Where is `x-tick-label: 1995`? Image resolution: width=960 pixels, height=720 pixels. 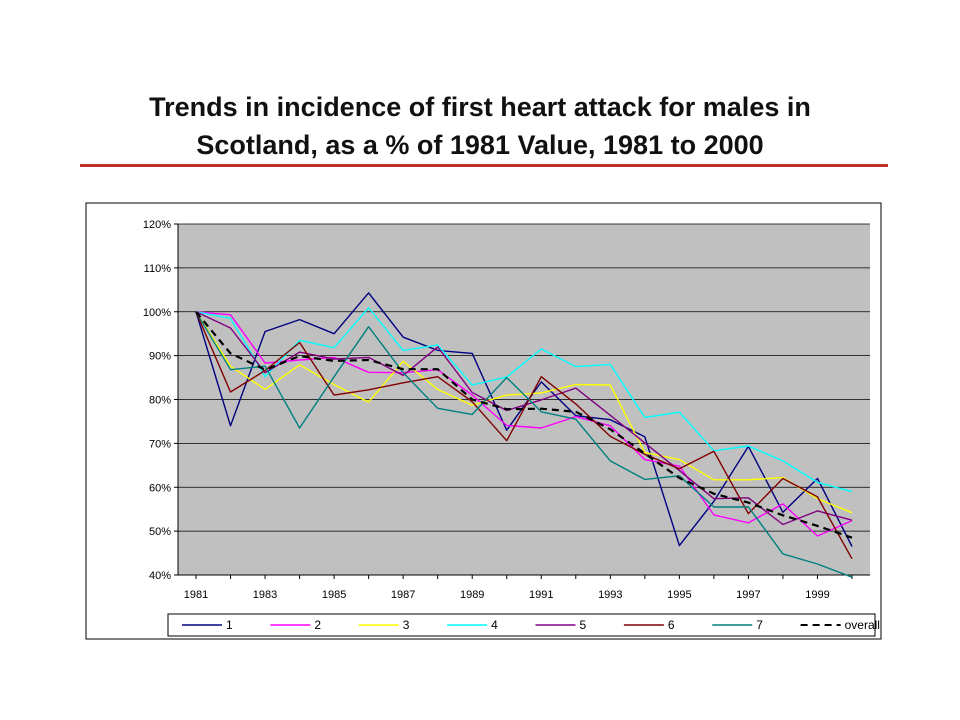
x-tick-label: 1995 is located at coordinates (679, 595).